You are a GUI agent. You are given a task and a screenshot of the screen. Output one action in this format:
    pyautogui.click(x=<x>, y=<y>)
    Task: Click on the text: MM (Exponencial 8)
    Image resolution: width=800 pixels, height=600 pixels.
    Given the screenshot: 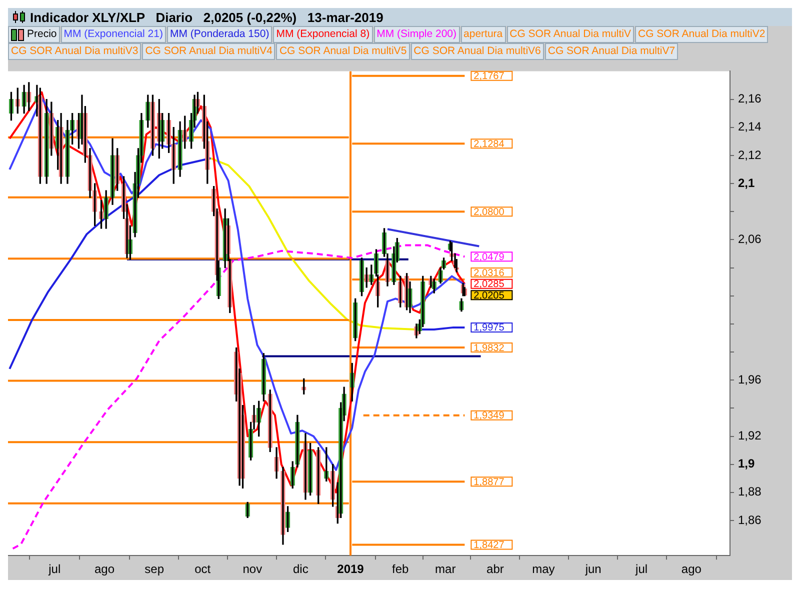 What is the action you would take?
    pyautogui.click(x=323, y=34)
    